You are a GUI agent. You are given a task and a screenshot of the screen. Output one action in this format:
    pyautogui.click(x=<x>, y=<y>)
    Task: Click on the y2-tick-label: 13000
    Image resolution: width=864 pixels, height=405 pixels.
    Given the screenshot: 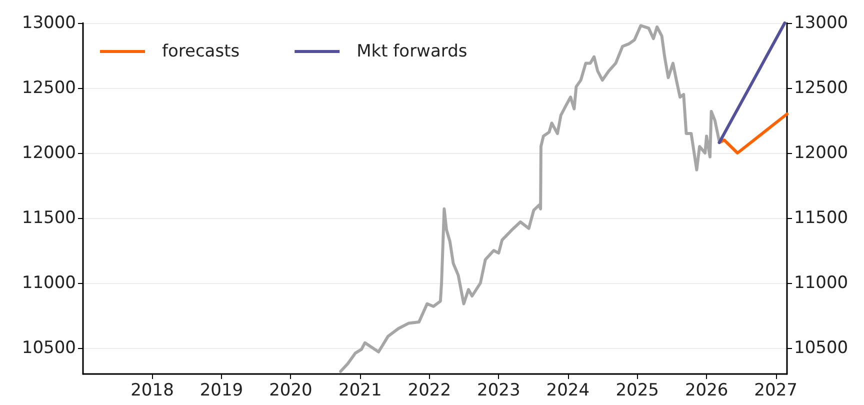 What is the action you would take?
    pyautogui.click(x=821, y=23)
    